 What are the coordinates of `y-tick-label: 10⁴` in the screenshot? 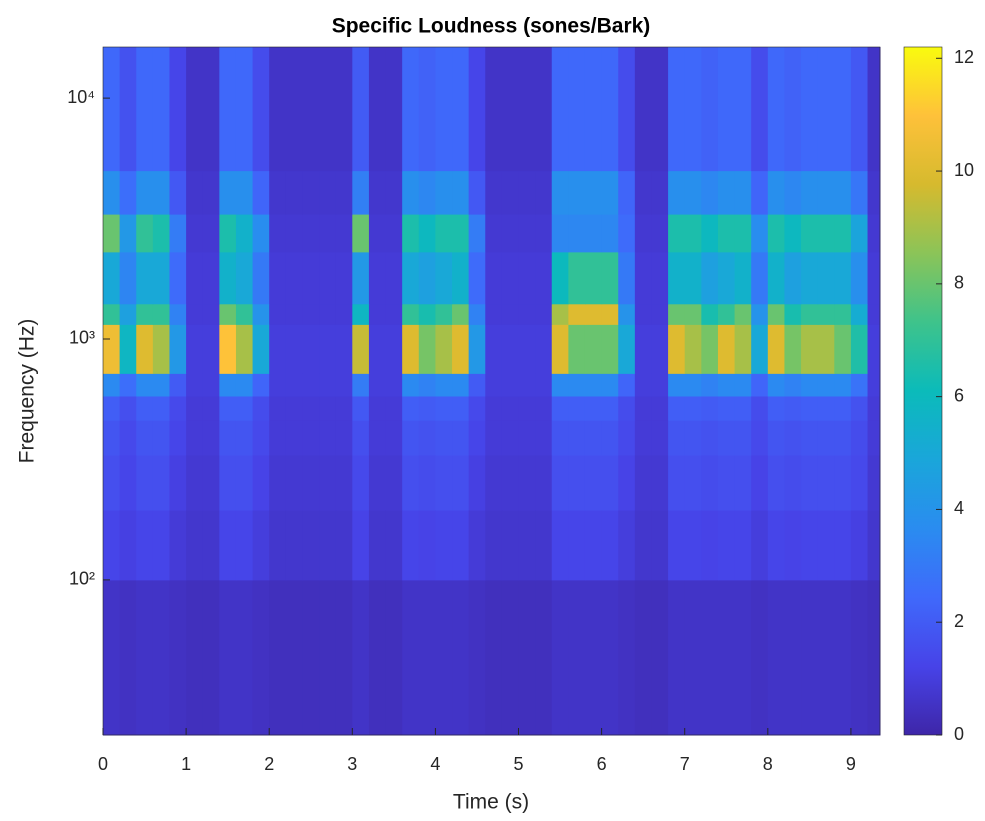 It's located at (81, 97).